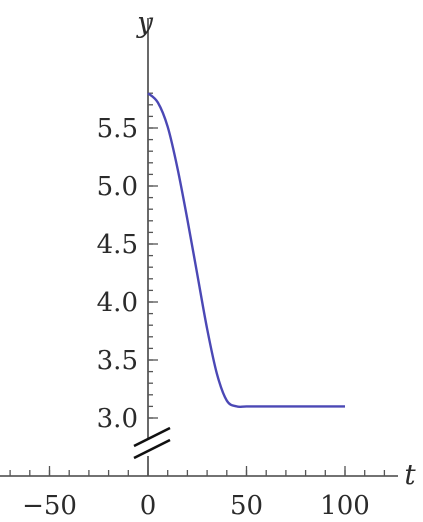 Image resolution: width=423 pixels, height=522 pixels. I want to click on y-tick-label: 5.0, so click(117, 187).